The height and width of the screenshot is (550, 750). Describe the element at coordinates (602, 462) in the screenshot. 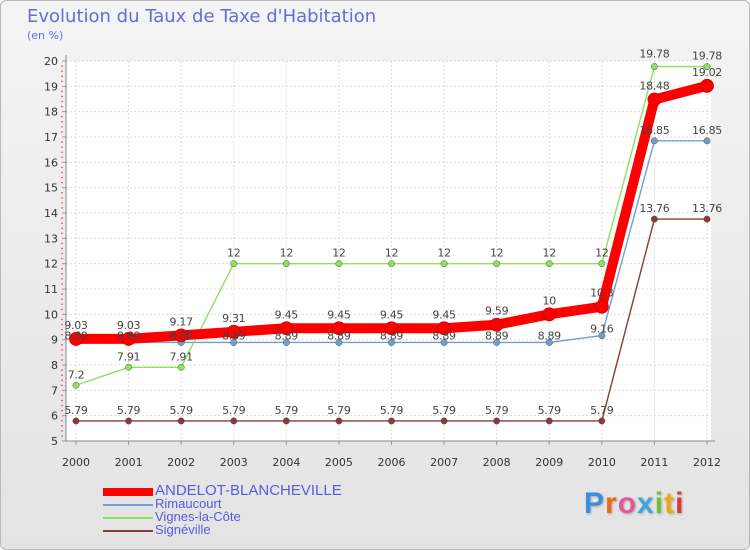

I see `x-tick-label: 2010` at that location.